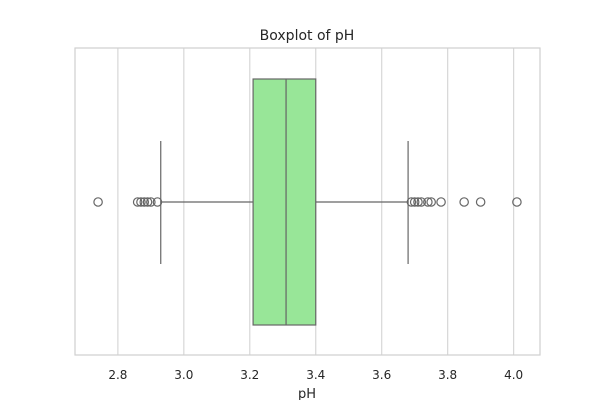 This screenshot has width=600, height=400. What do you see at coordinates (117, 375) in the screenshot?
I see `x-tick-label: 2.8` at bounding box center [117, 375].